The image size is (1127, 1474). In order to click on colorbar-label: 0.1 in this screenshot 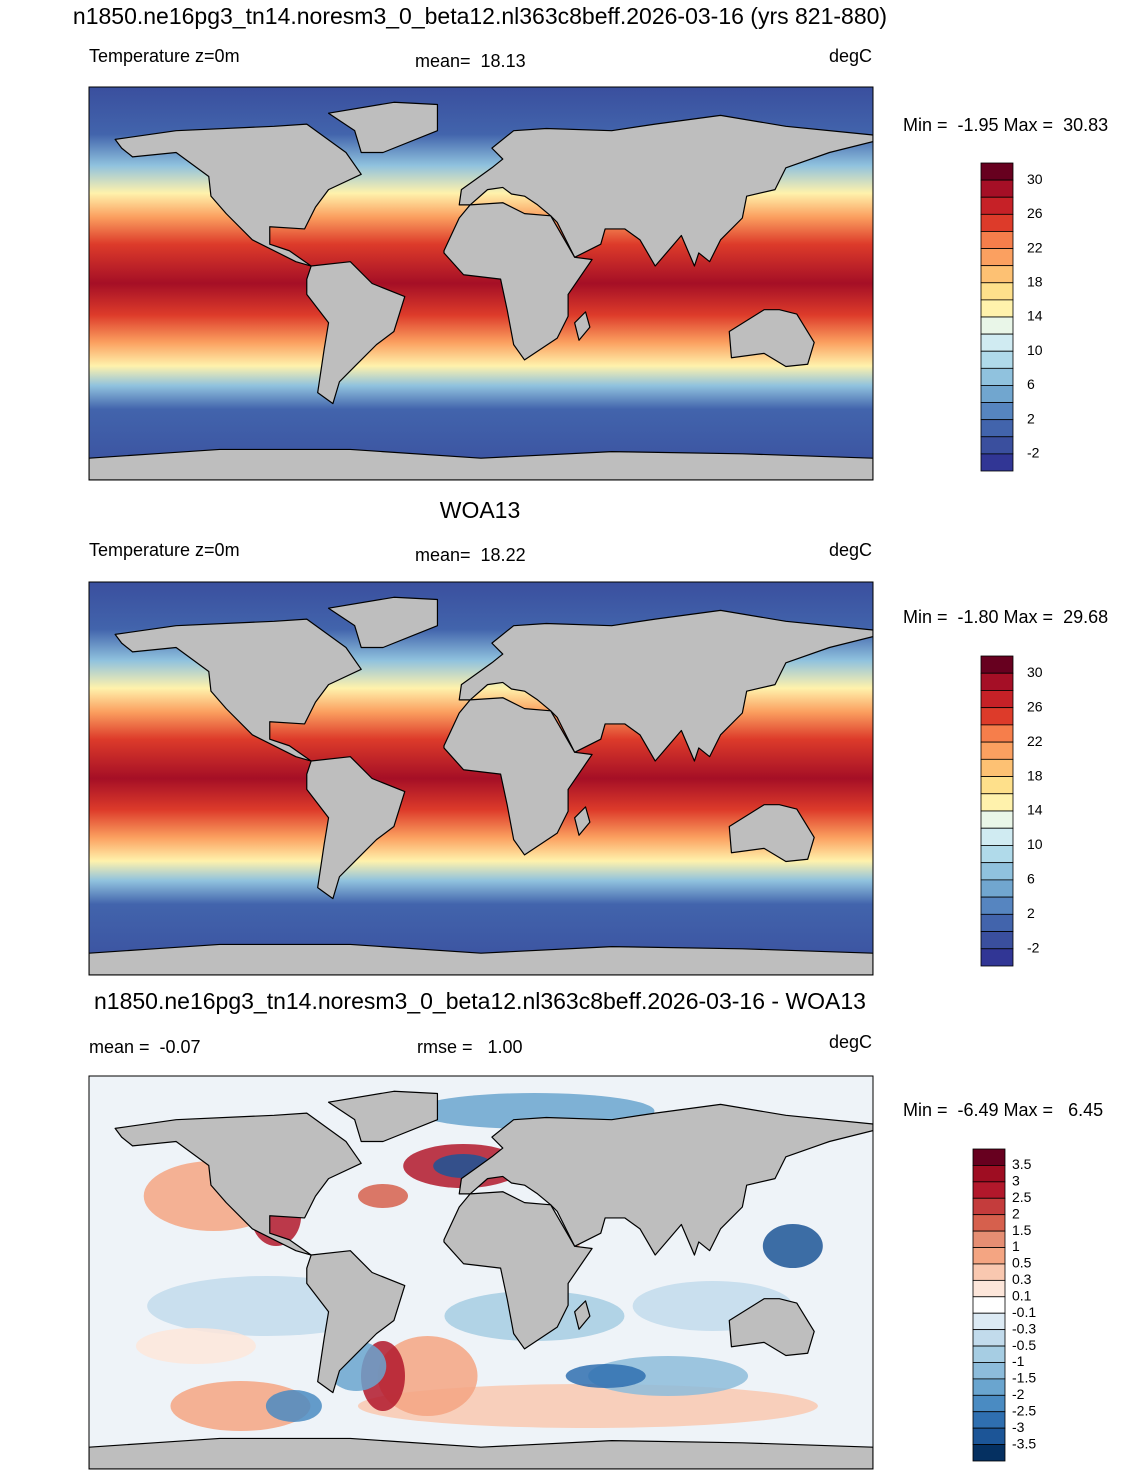, I will do `click(1022, 1295)`.